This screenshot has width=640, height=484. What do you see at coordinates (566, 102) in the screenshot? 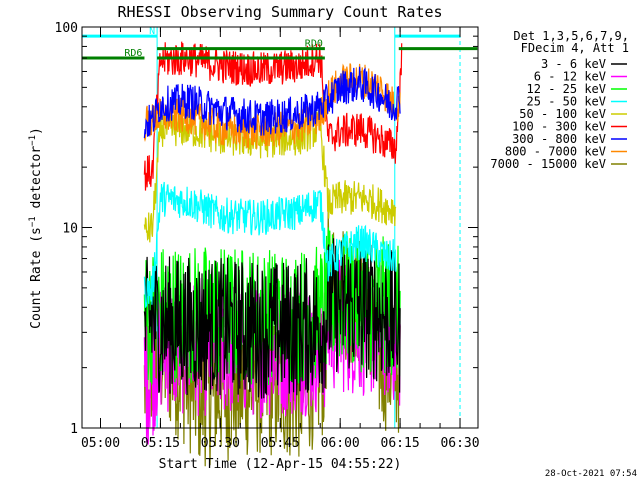
I see `legend-label: 25 - 50 keV` at bounding box center [566, 102].